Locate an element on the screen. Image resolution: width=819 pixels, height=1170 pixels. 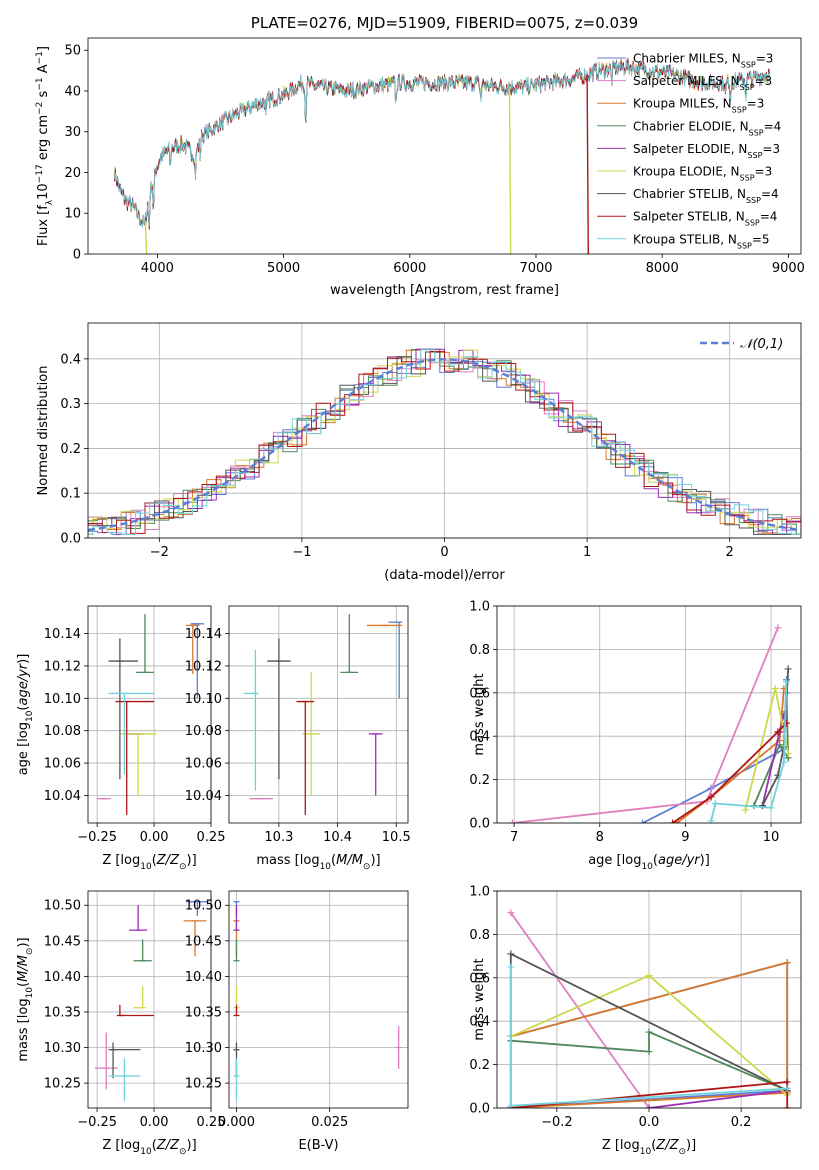
x-tick-label: 0.2 is located at coordinates (741, 1122).